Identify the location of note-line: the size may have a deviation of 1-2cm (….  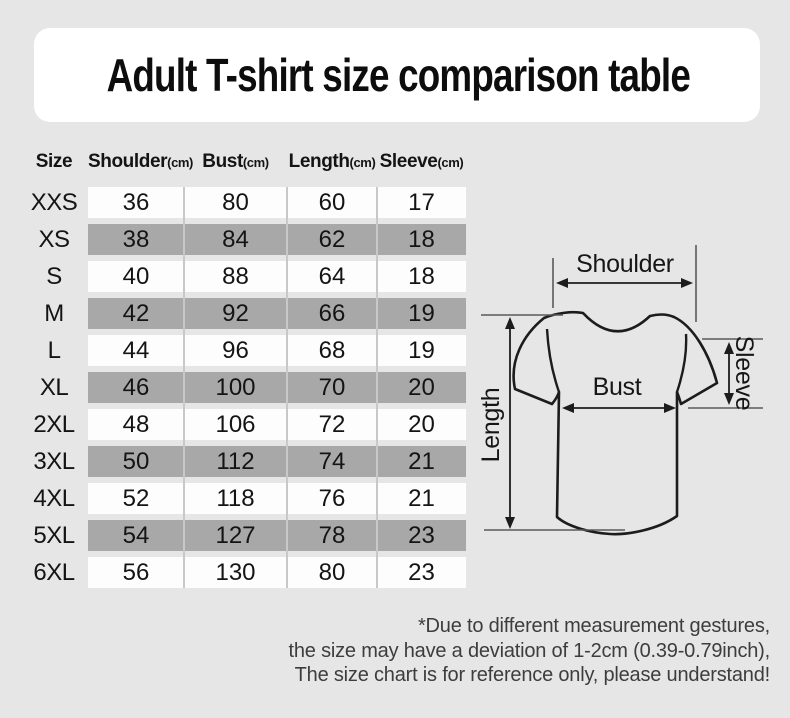
(529, 650).